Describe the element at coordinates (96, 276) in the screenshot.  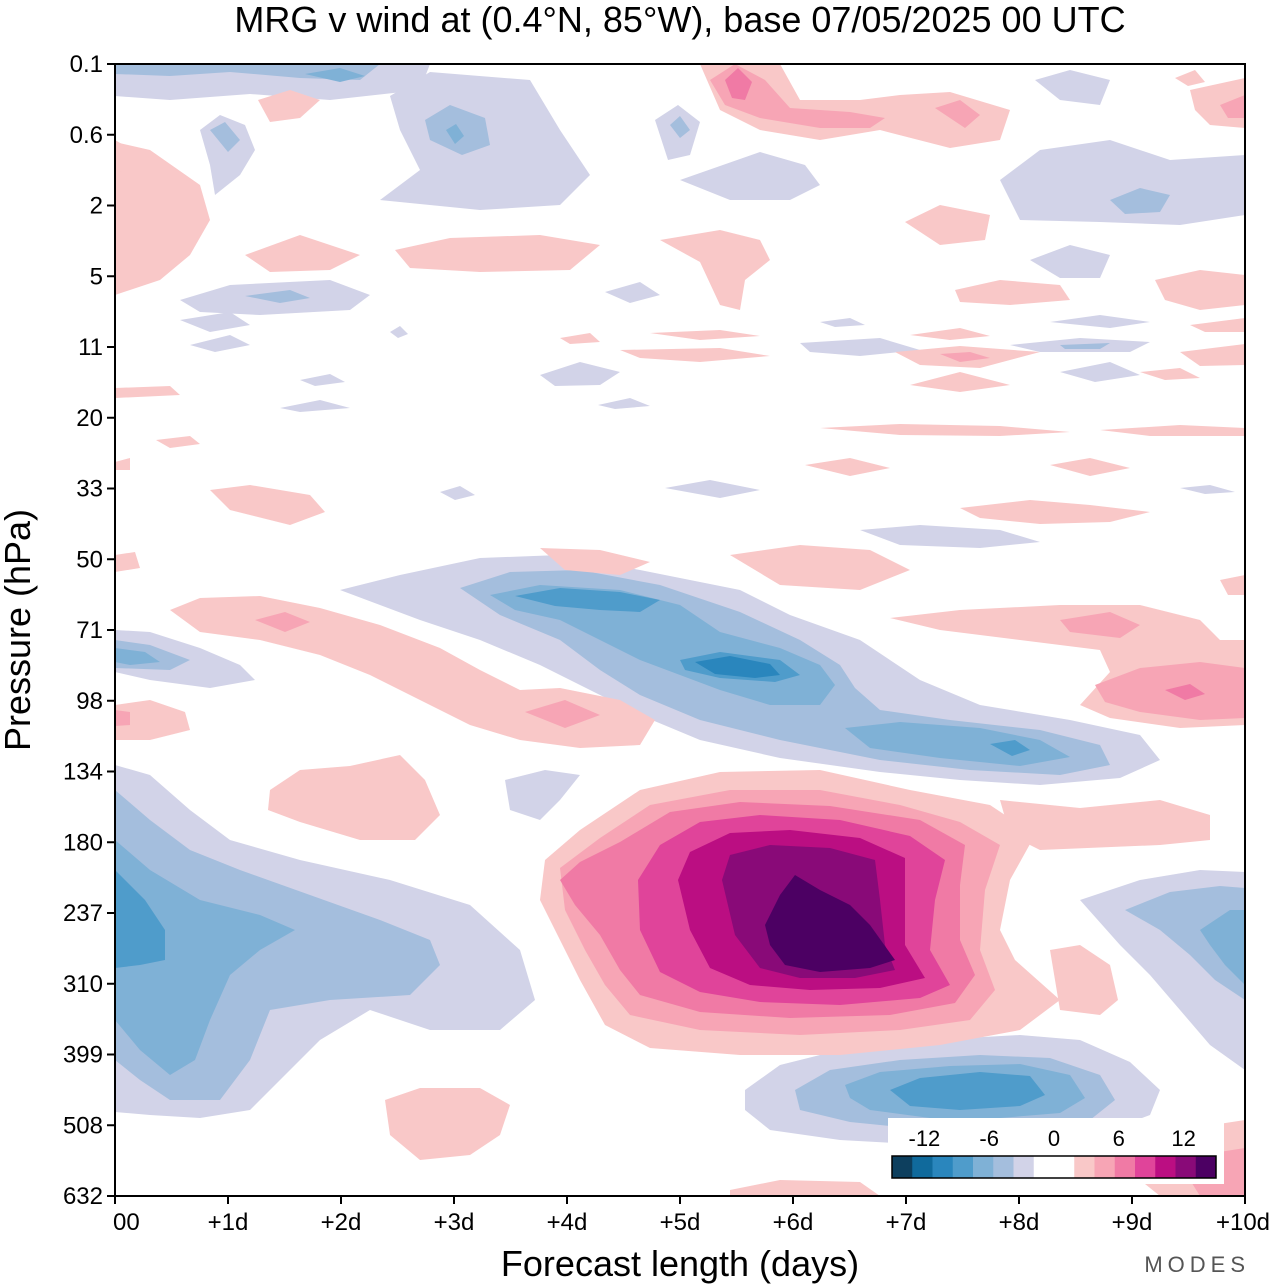
I see `y-tick-label: 5` at that location.